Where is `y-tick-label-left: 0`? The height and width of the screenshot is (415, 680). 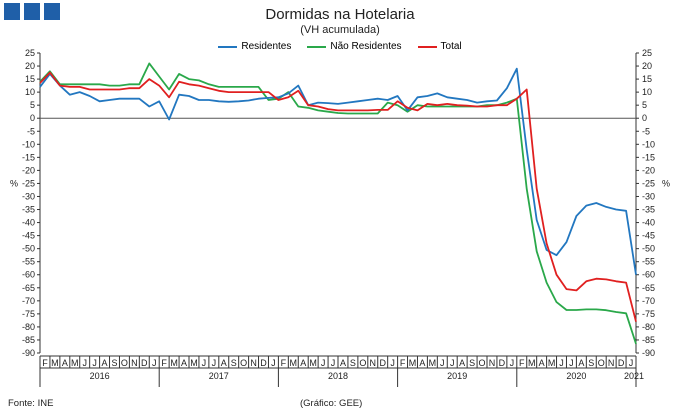
y-tick-label-left: 0 is located at coordinates (32, 118).